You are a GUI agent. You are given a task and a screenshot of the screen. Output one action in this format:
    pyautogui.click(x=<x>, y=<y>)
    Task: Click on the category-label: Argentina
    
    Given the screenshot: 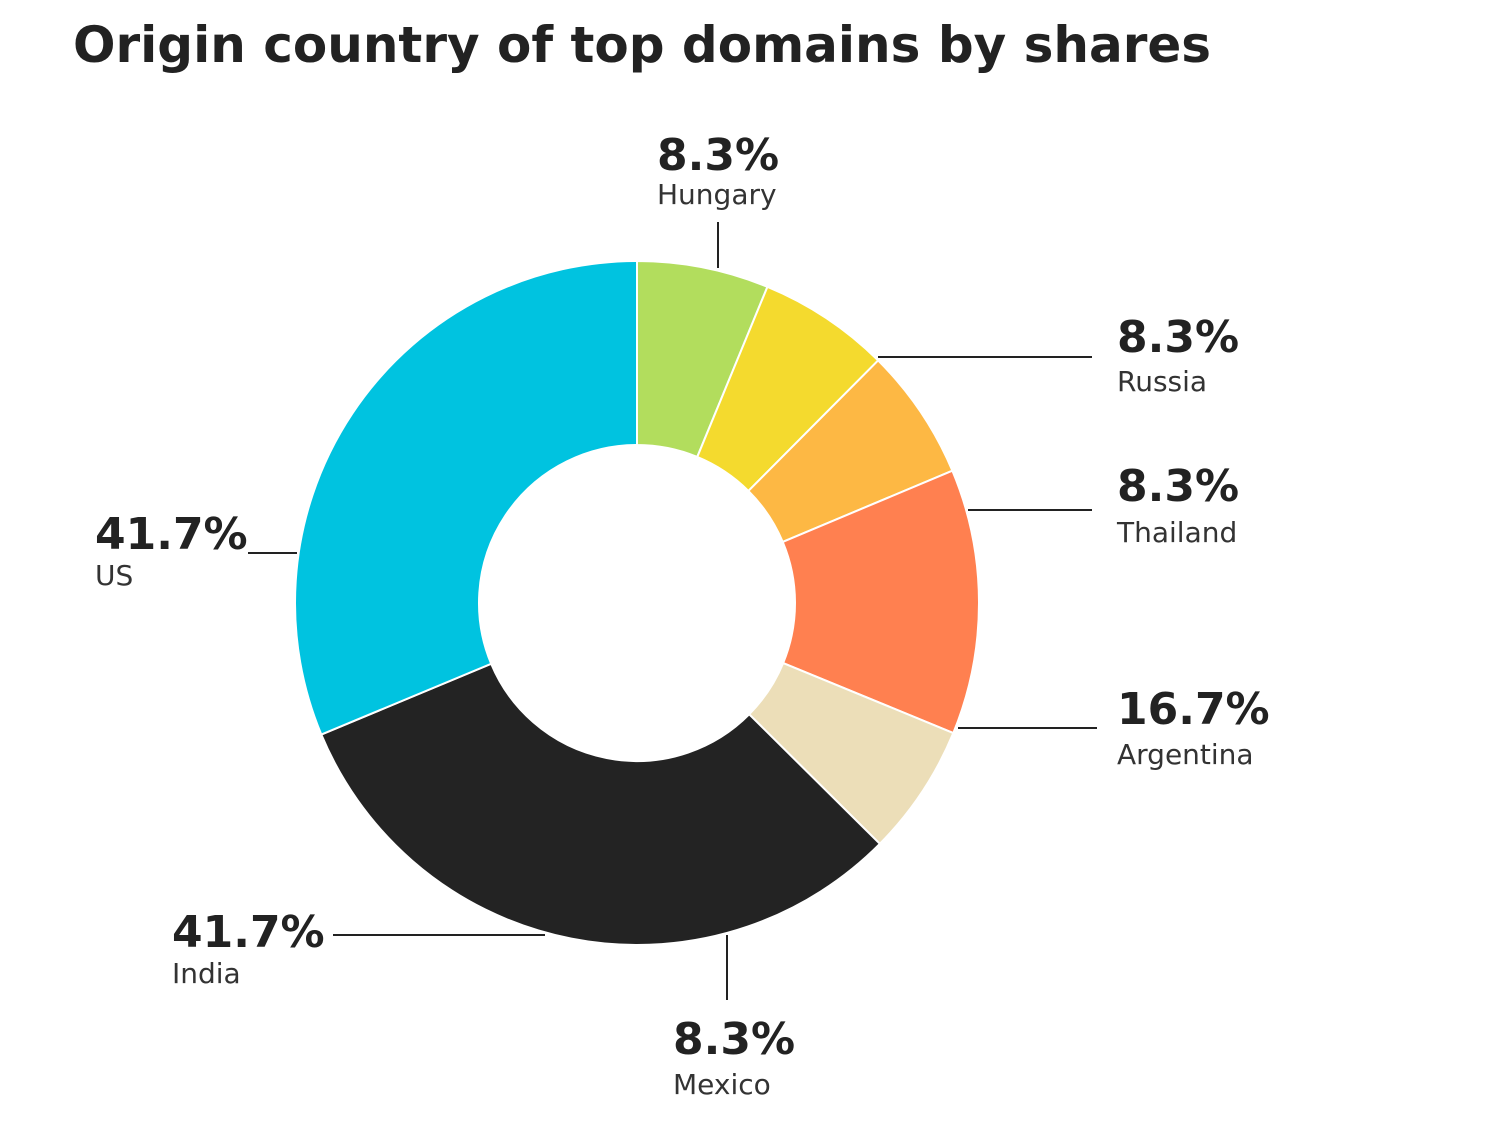 What is the action you would take?
    pyautogui.click(x=1185, y=754)
    